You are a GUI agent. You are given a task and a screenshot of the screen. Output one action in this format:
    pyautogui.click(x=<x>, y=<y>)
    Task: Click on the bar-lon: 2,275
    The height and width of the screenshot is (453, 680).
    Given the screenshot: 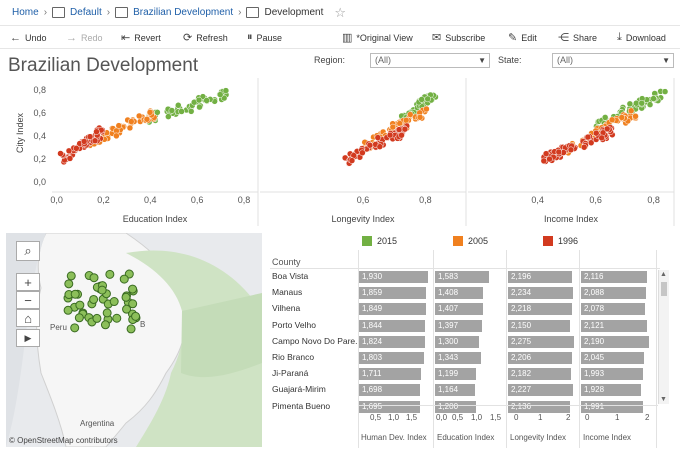 What is the action you would take?
    pyautogui.click(x=541, y=341)
    